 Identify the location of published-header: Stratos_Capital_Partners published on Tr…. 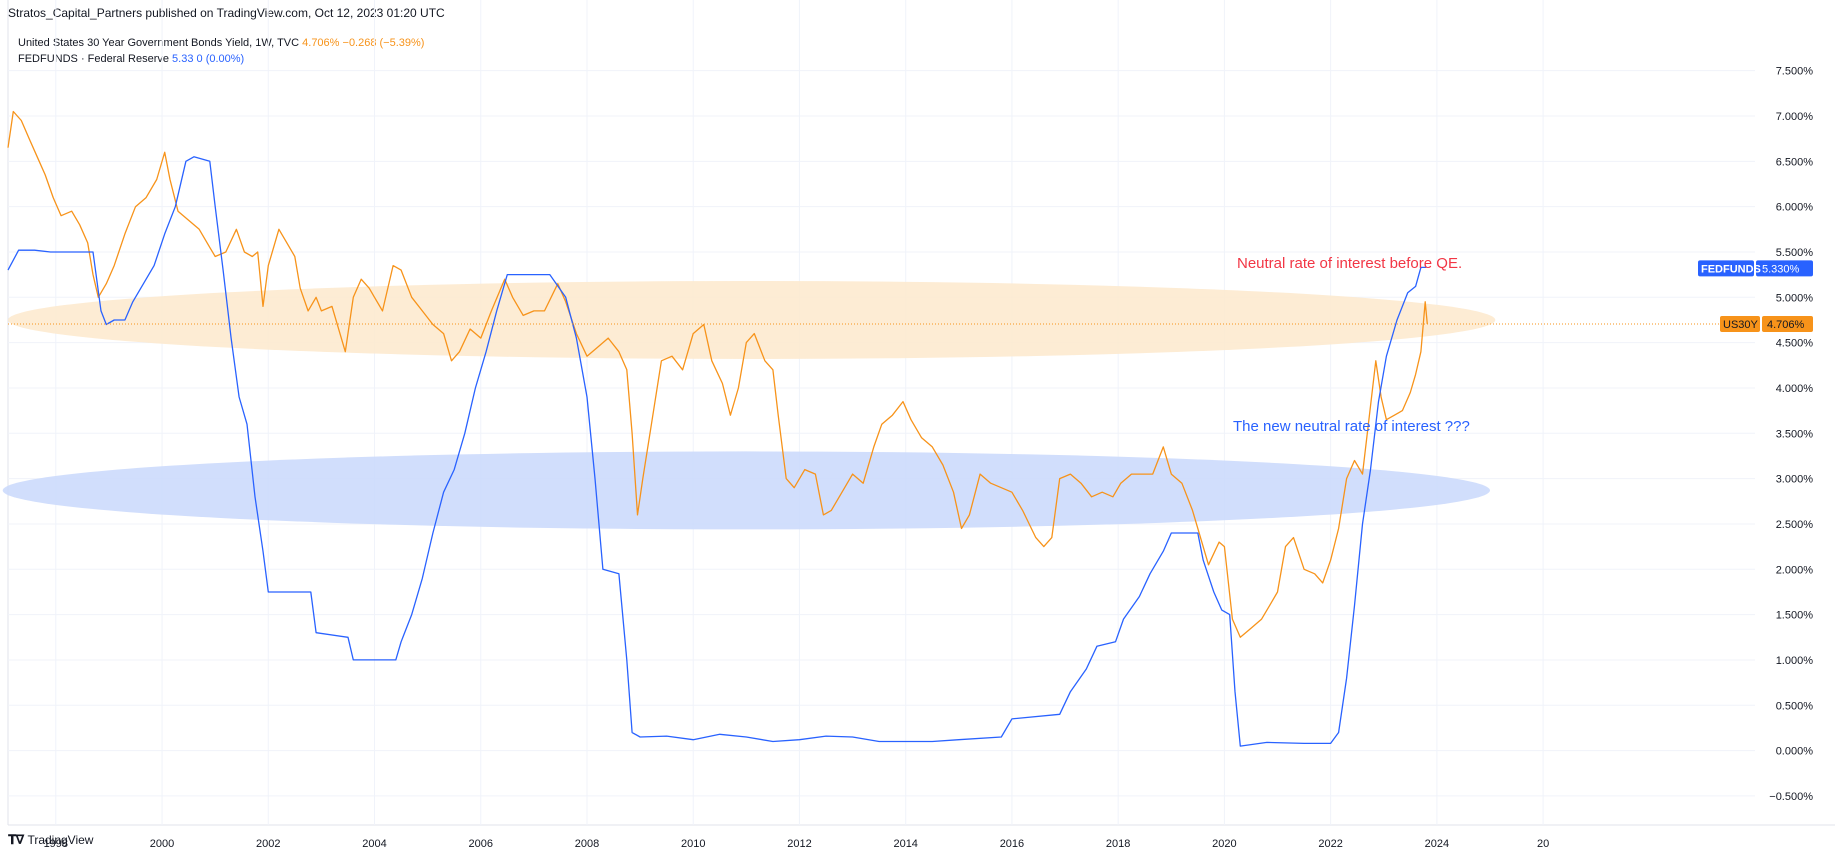
(226, 13).